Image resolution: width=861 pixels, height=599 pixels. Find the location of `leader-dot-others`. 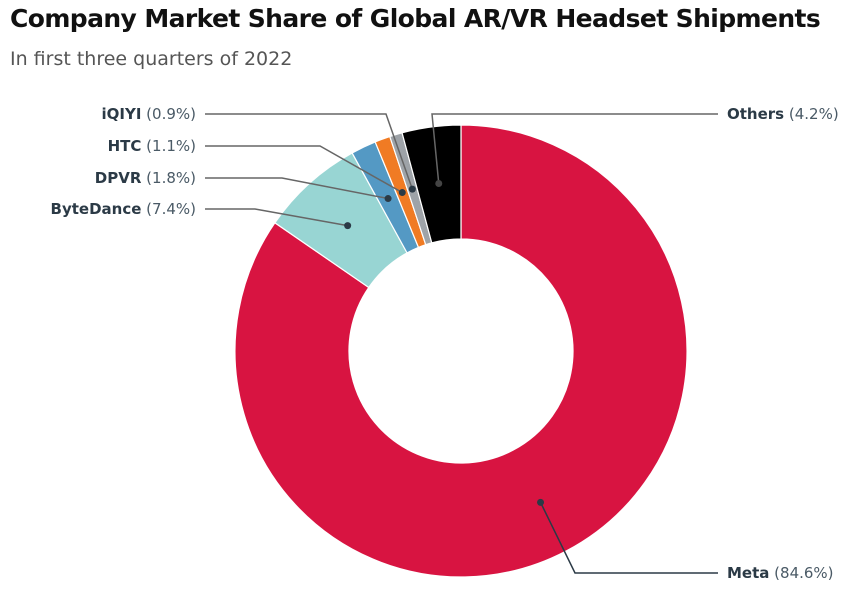

leader-dot-others is located at coordinates (439, 183).